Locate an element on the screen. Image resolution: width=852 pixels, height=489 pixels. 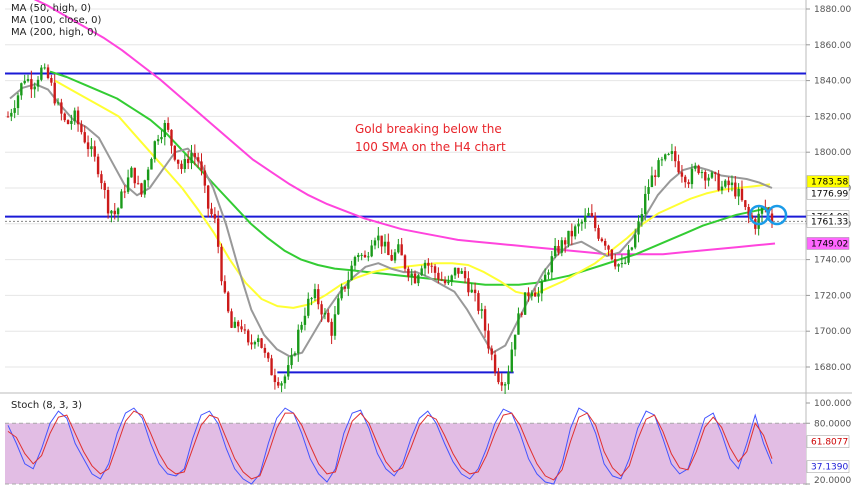
stoch-badge is located at coordinates (828, 441).